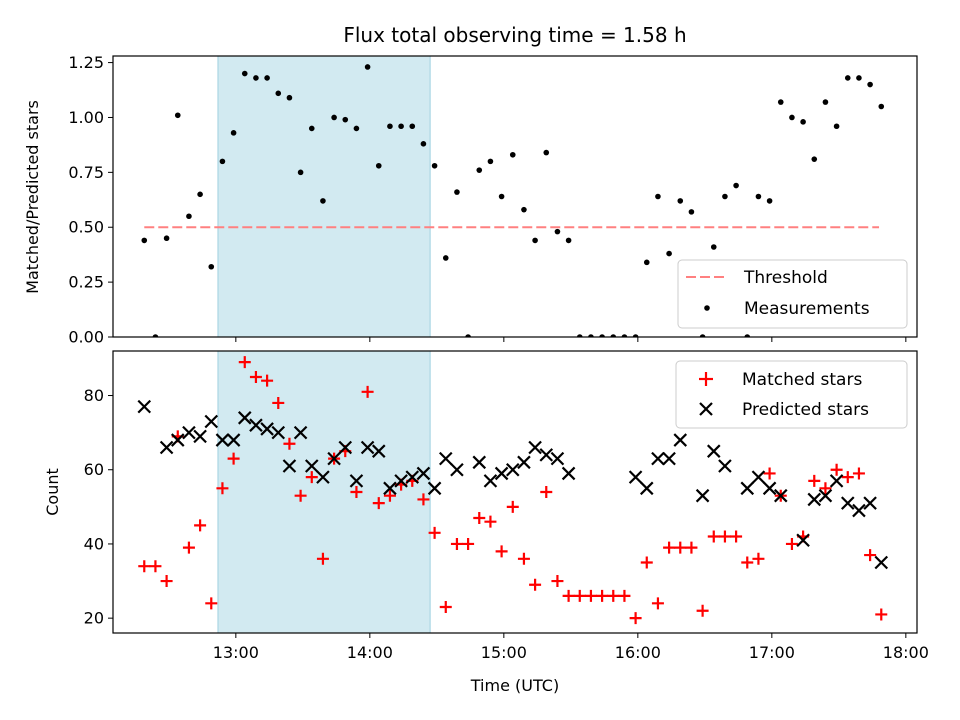  Describe the element at coordinates (86, 337) in the screenshot. I see `top-y-tick-label: 0.00` at that location.